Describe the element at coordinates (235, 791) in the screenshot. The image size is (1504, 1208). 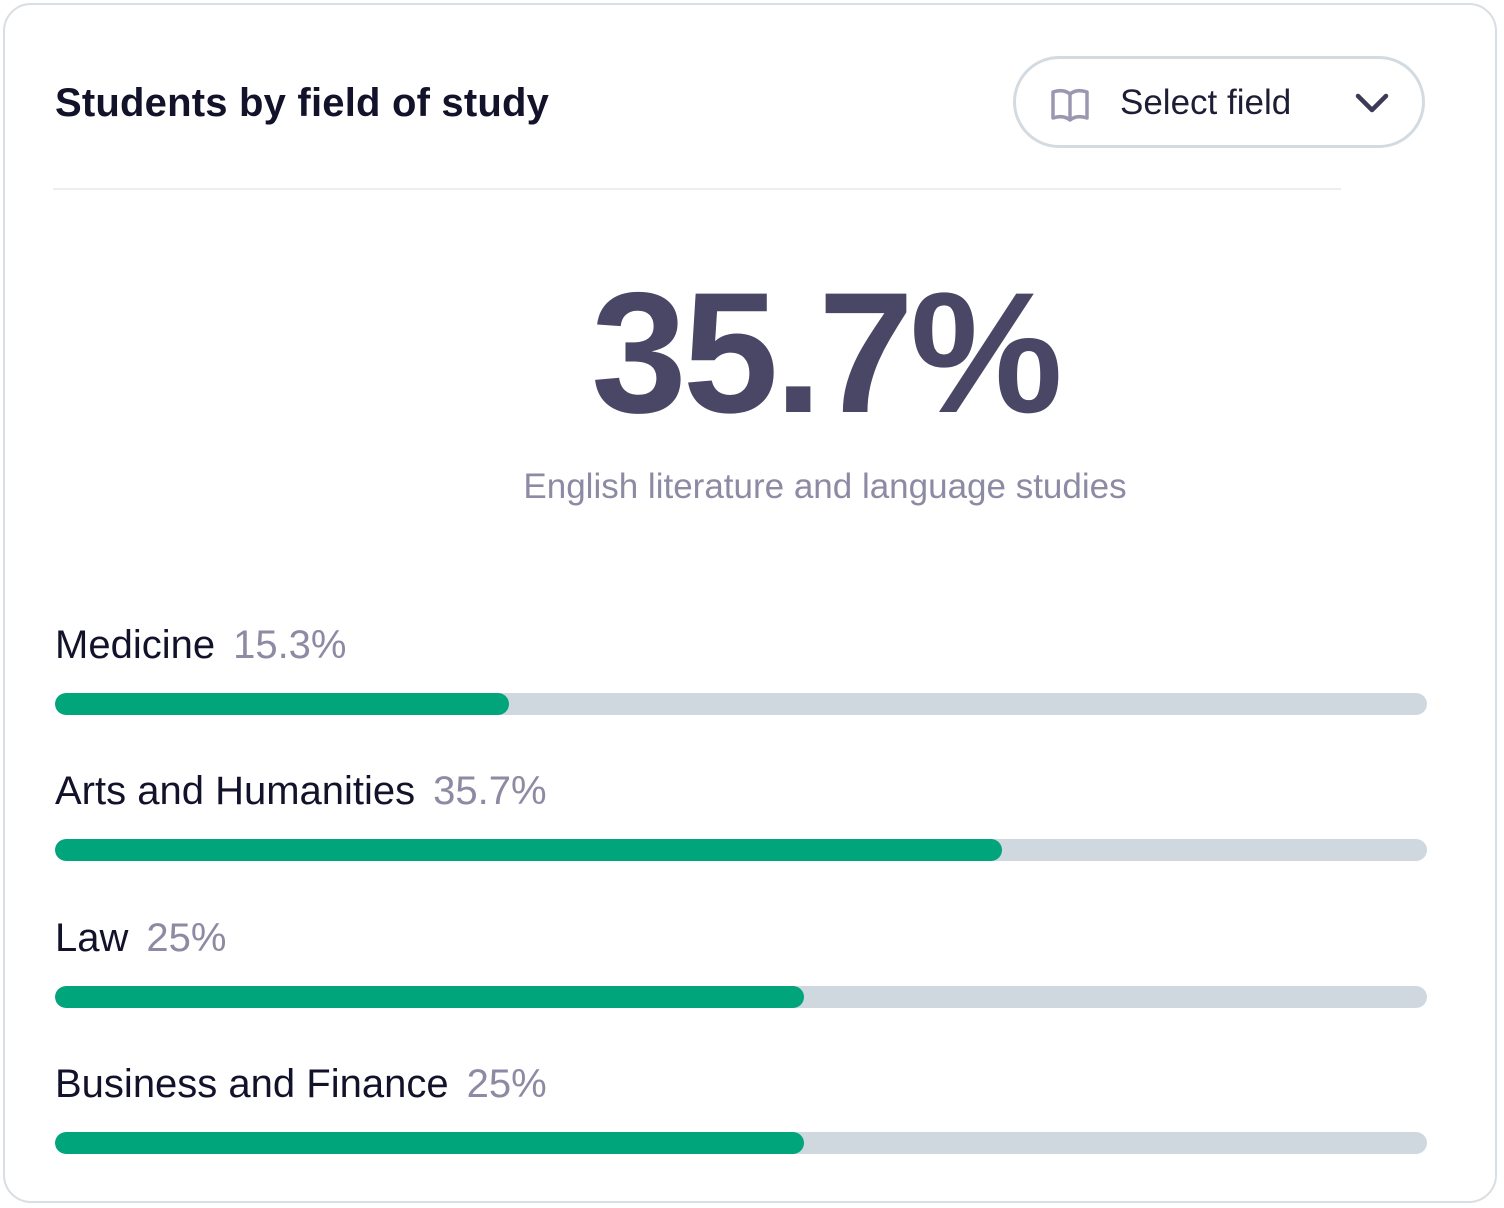
I see `field-name: Arts and Humanities` at that location.